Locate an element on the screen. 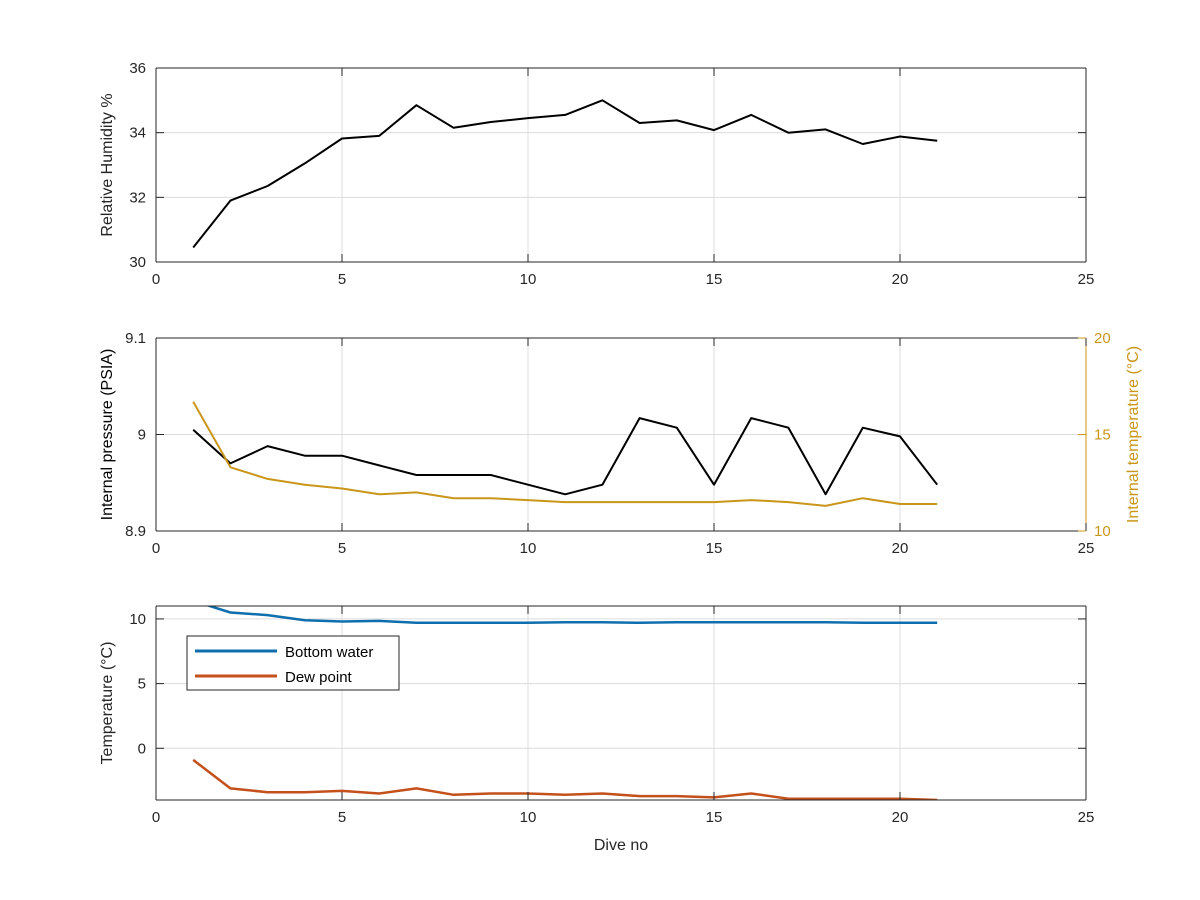 Image resolution: width=1200 pixels, height=900 pixels. y-tick-label: 10 is located at coordinates (137, 619).